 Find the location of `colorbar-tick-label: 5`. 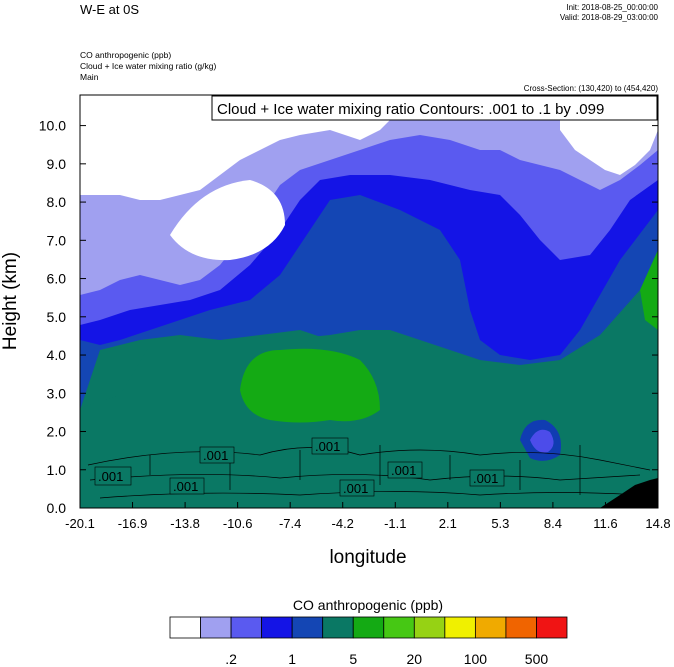

colorbar-tick-label: 5 is located at coordinates (353, 659).